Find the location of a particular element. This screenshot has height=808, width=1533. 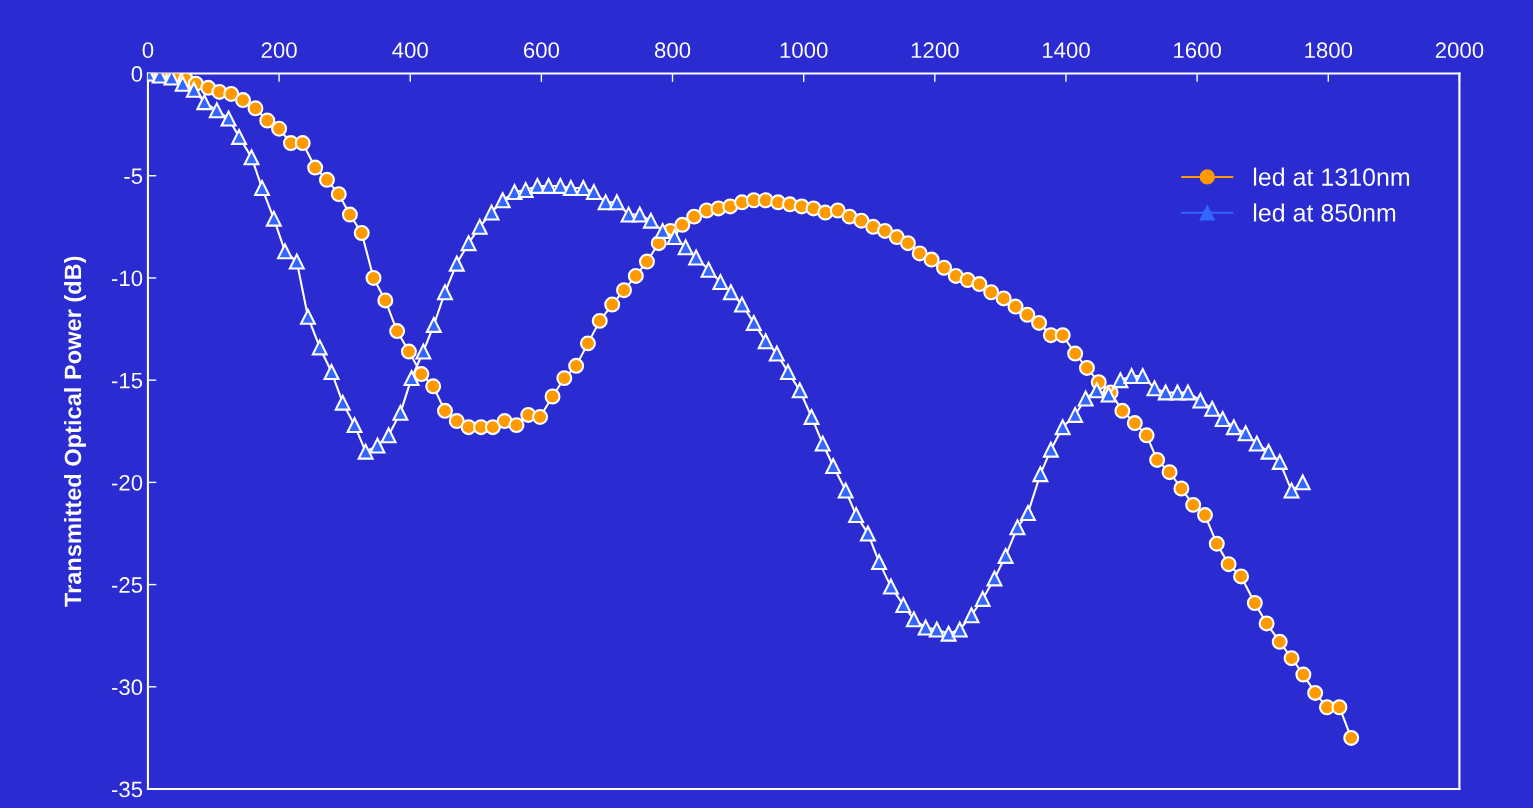

y-tick-label: -30 is located at coordinates (127, 687).